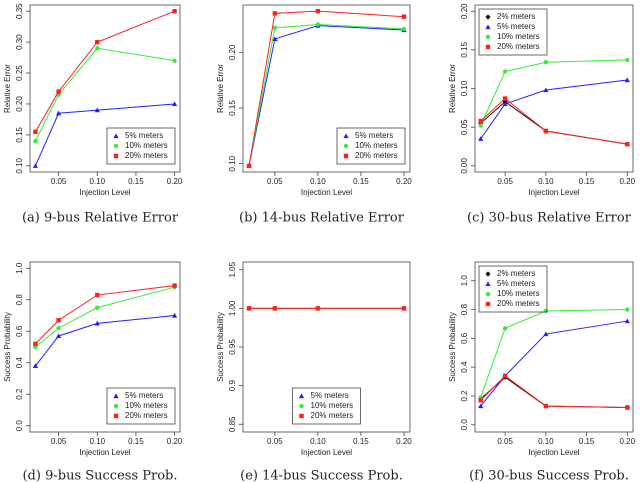 The image size is (640, 483). I want to click on y-axis-label: Success Probability, so click(452, 347).